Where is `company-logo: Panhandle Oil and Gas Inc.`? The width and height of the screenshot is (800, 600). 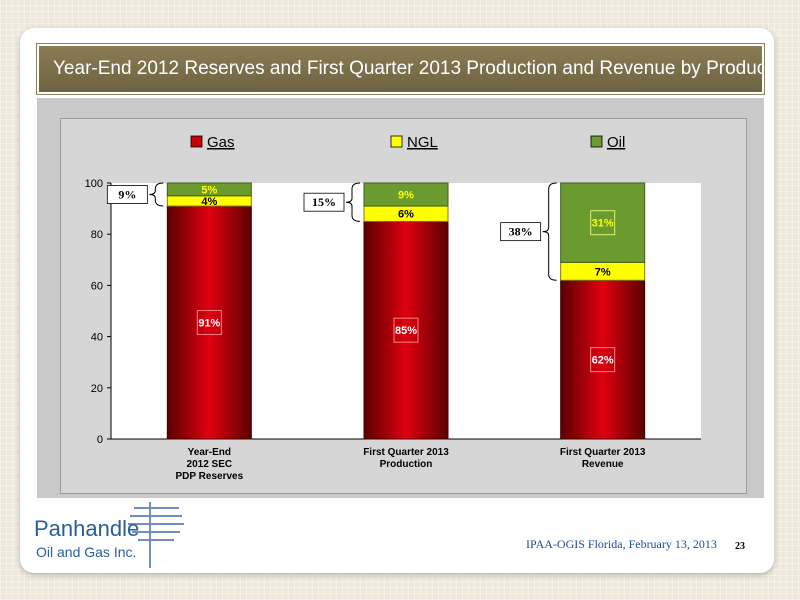 company-logo: Panhandle Oil and Gas Inc. is located at coordinates (134, 536).